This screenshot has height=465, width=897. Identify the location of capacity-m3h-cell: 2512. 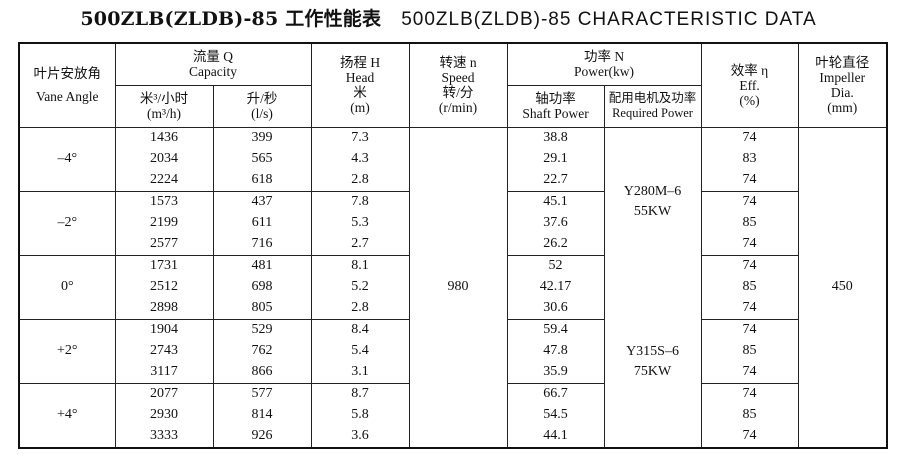
(164, 287).